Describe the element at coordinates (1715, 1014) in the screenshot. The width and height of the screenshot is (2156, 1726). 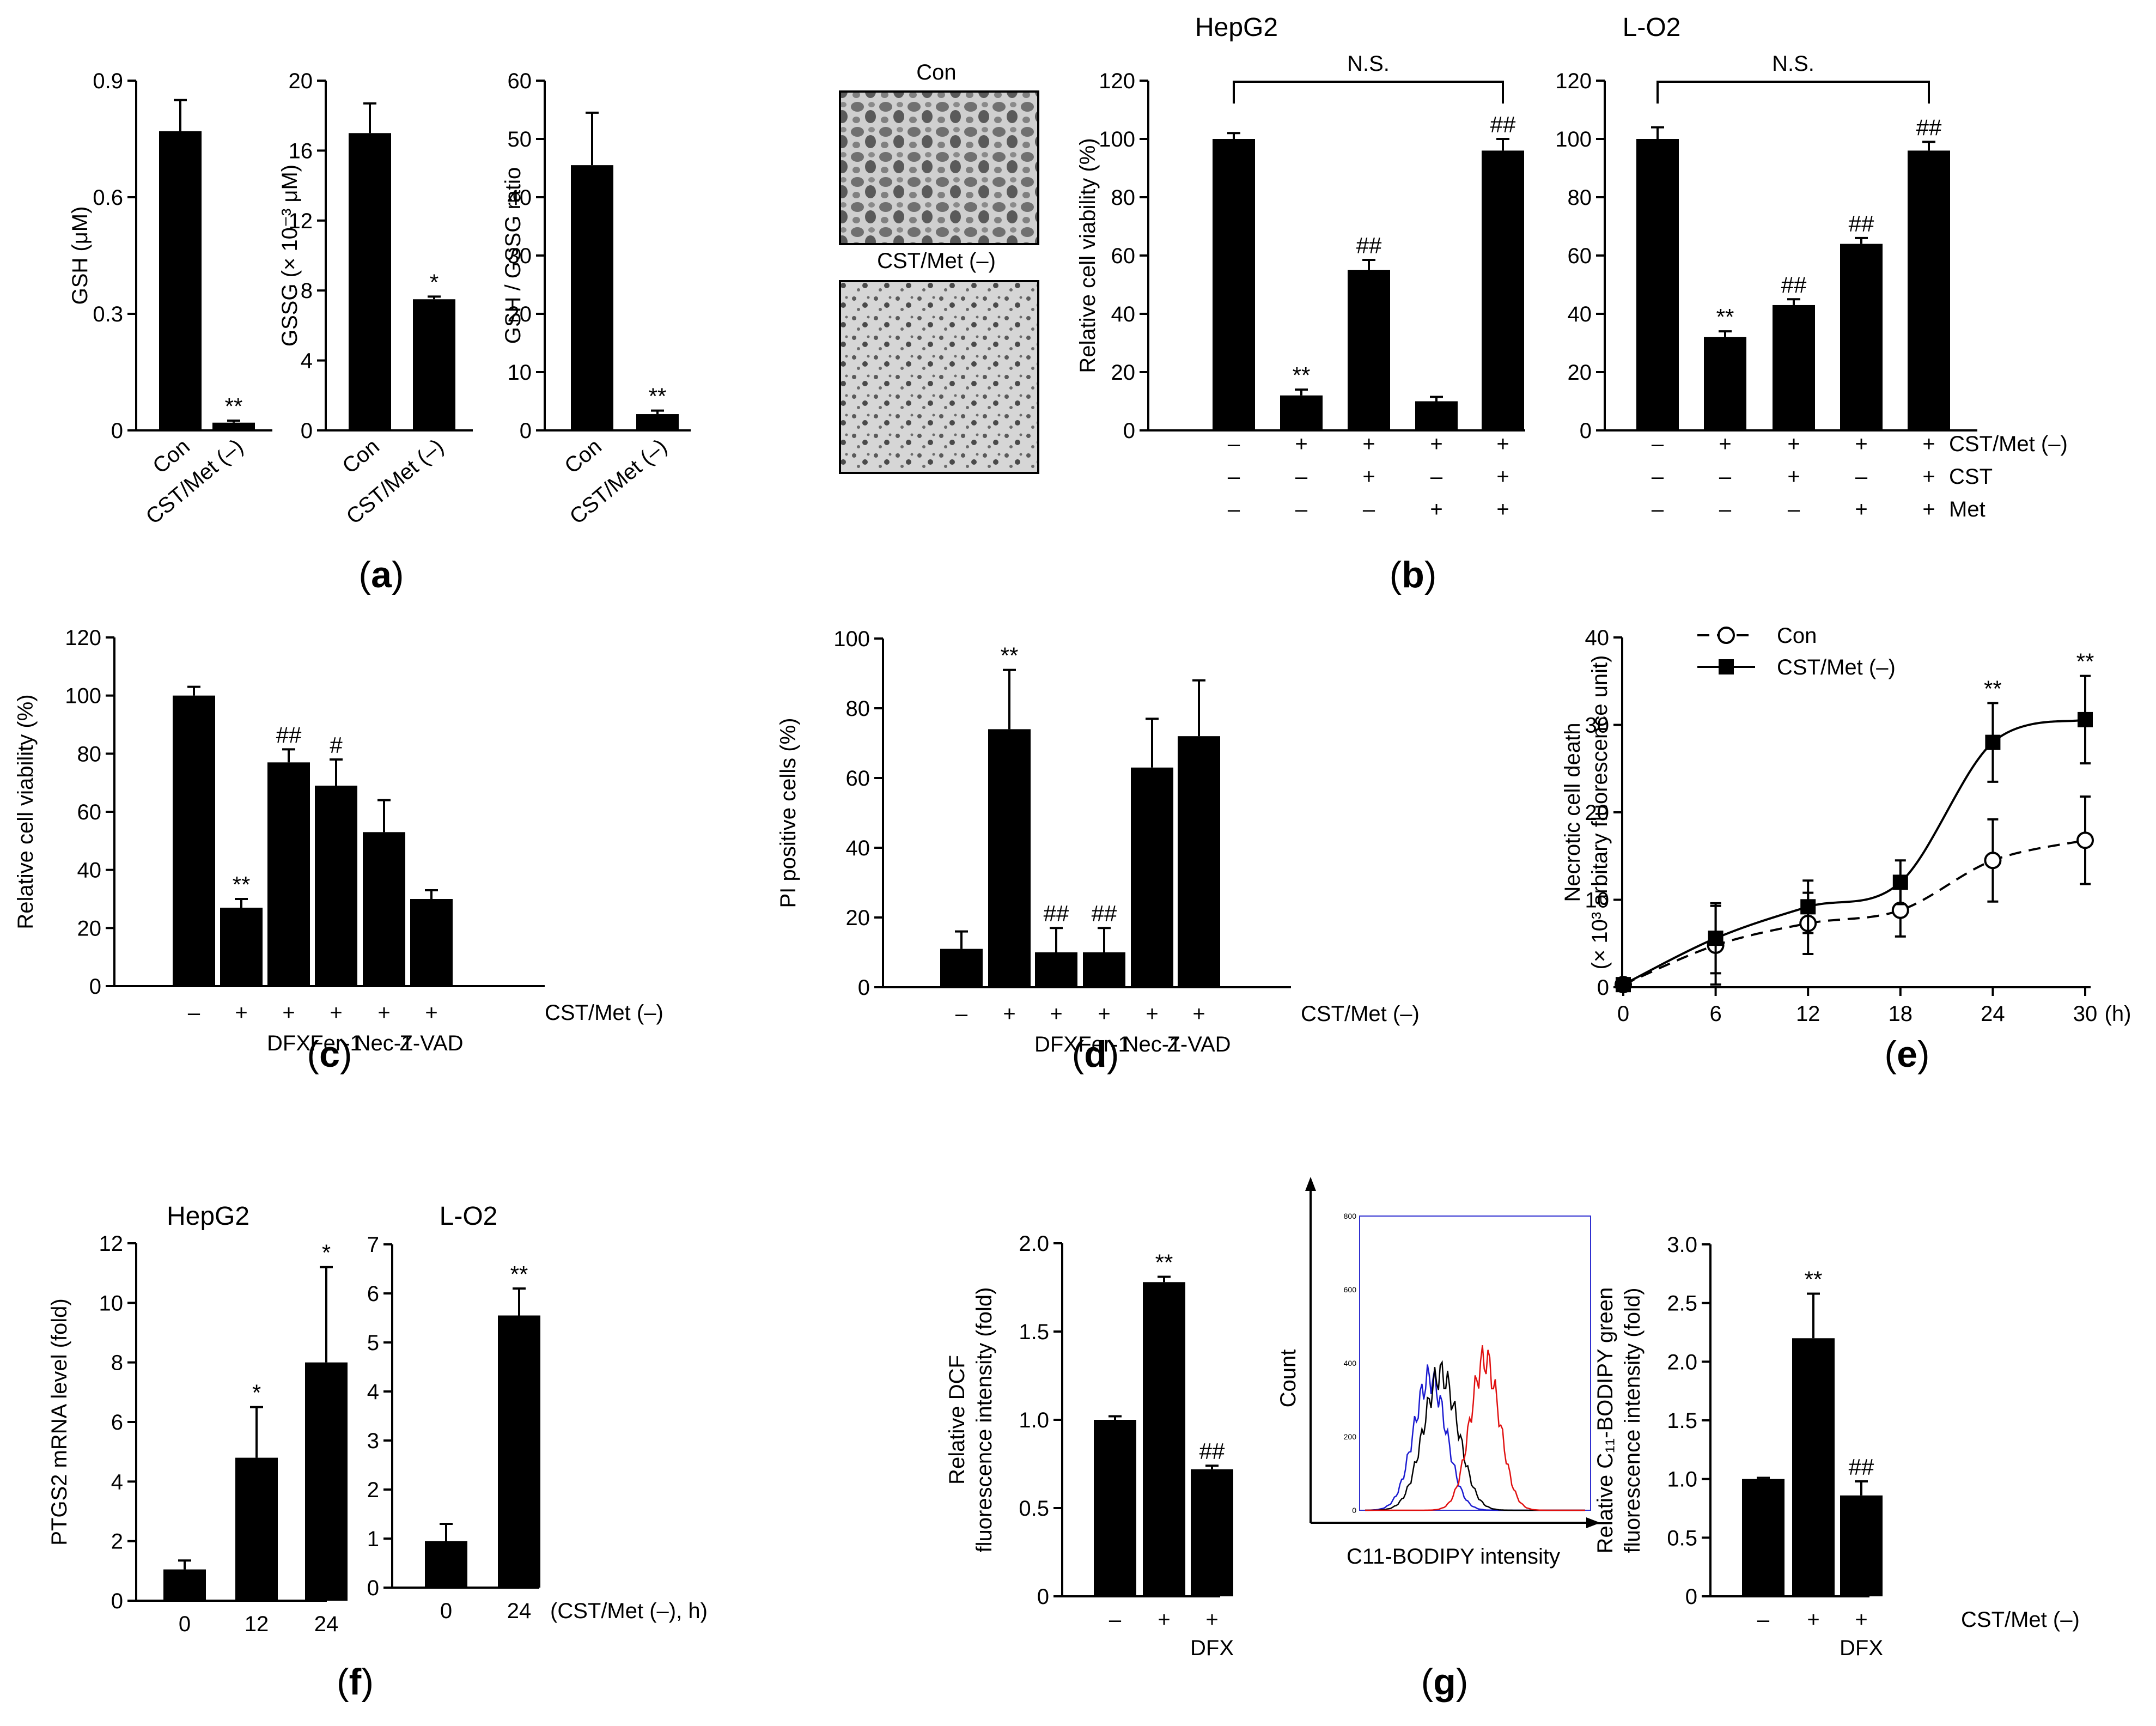
I see `e-xtick-label: 6` at that location.